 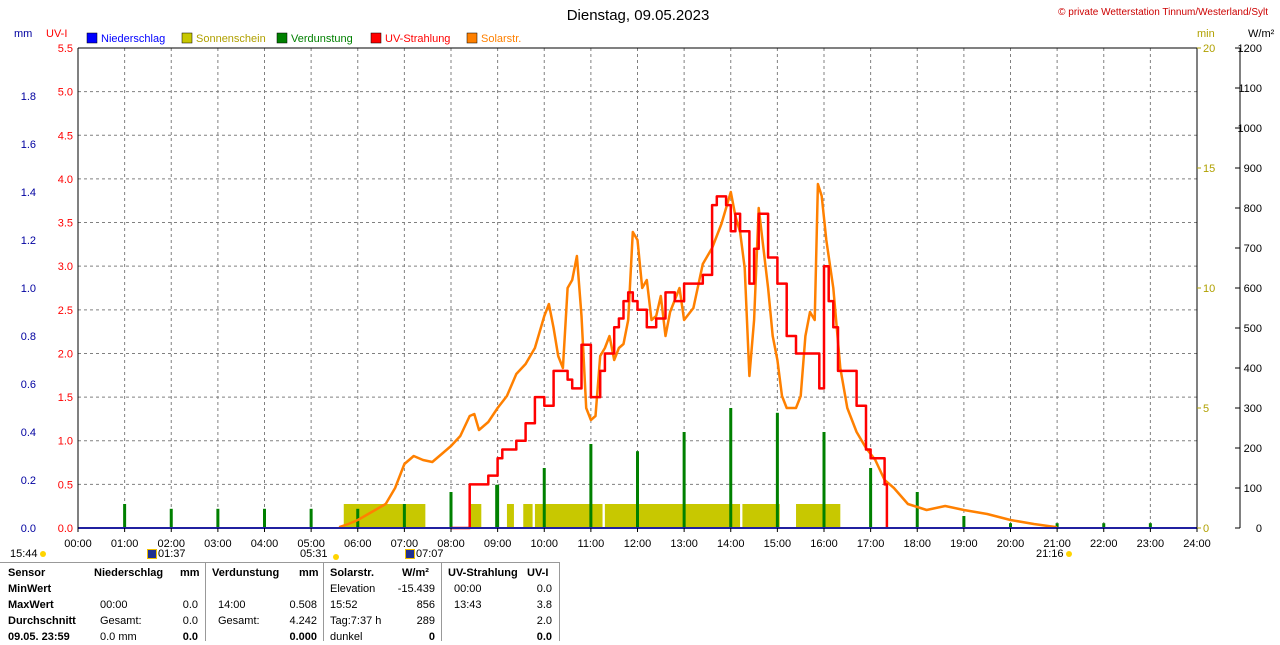 What do you see at coordinates (65, 267) in the screenshot?
I see `uv-tick-label: 3.0` at bounding box center [65, 267].